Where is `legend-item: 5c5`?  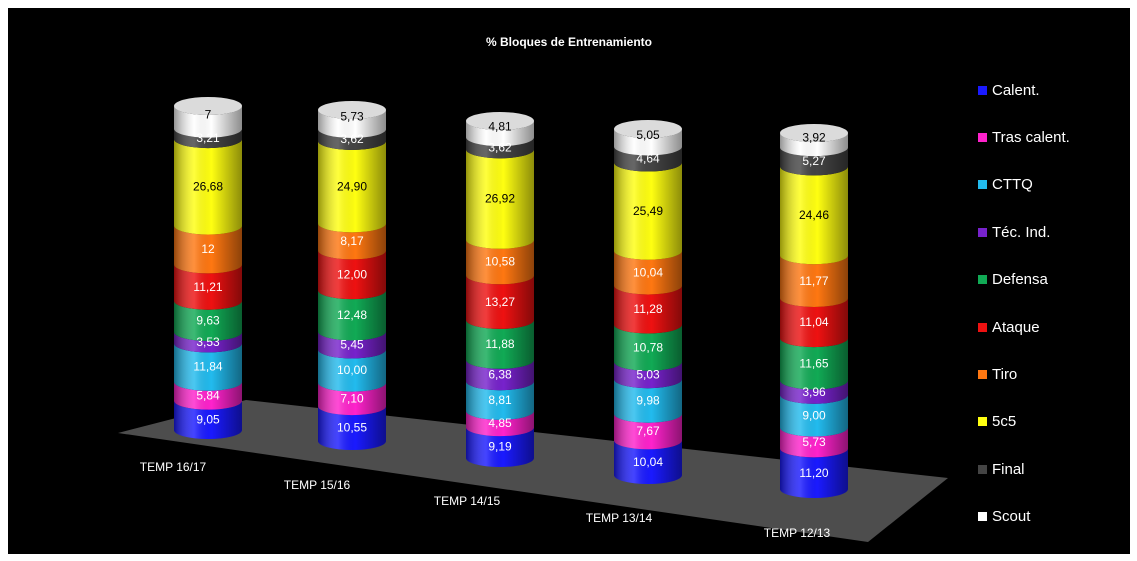 legend-item: 5c5 is located at coordinates (997, 422).